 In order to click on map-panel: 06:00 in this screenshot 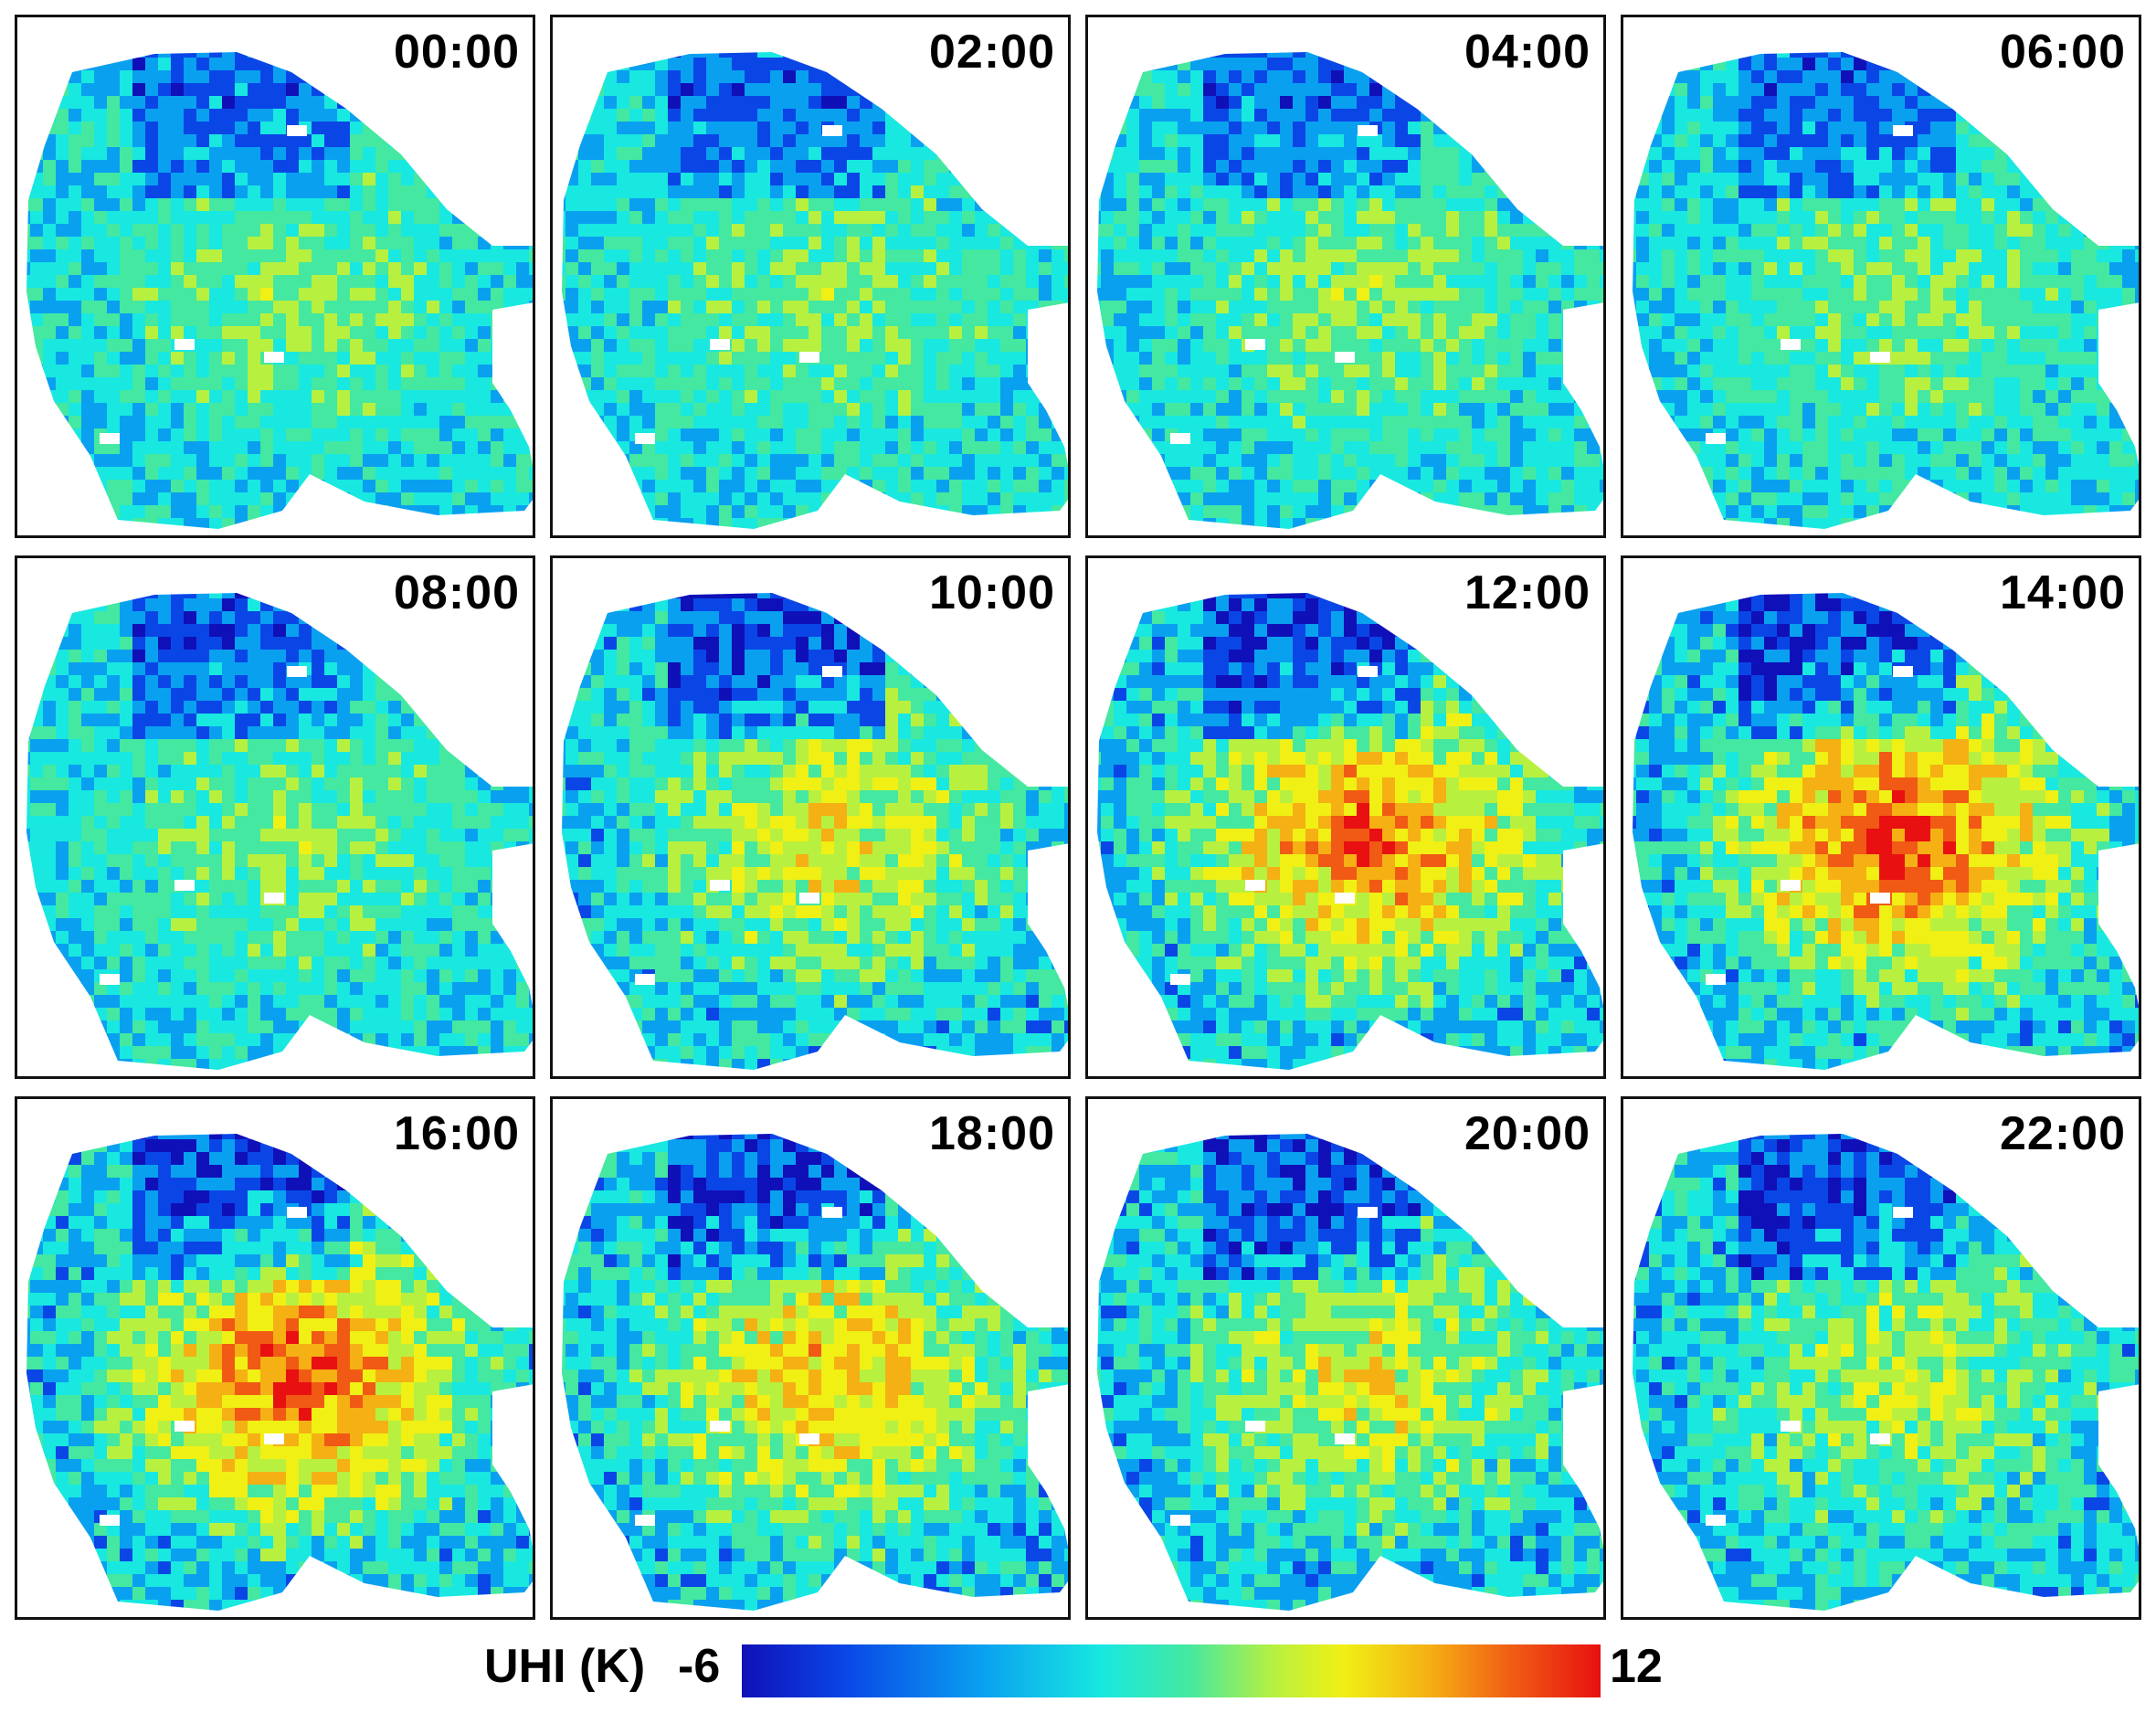, I will do `click(1881, 276)`.